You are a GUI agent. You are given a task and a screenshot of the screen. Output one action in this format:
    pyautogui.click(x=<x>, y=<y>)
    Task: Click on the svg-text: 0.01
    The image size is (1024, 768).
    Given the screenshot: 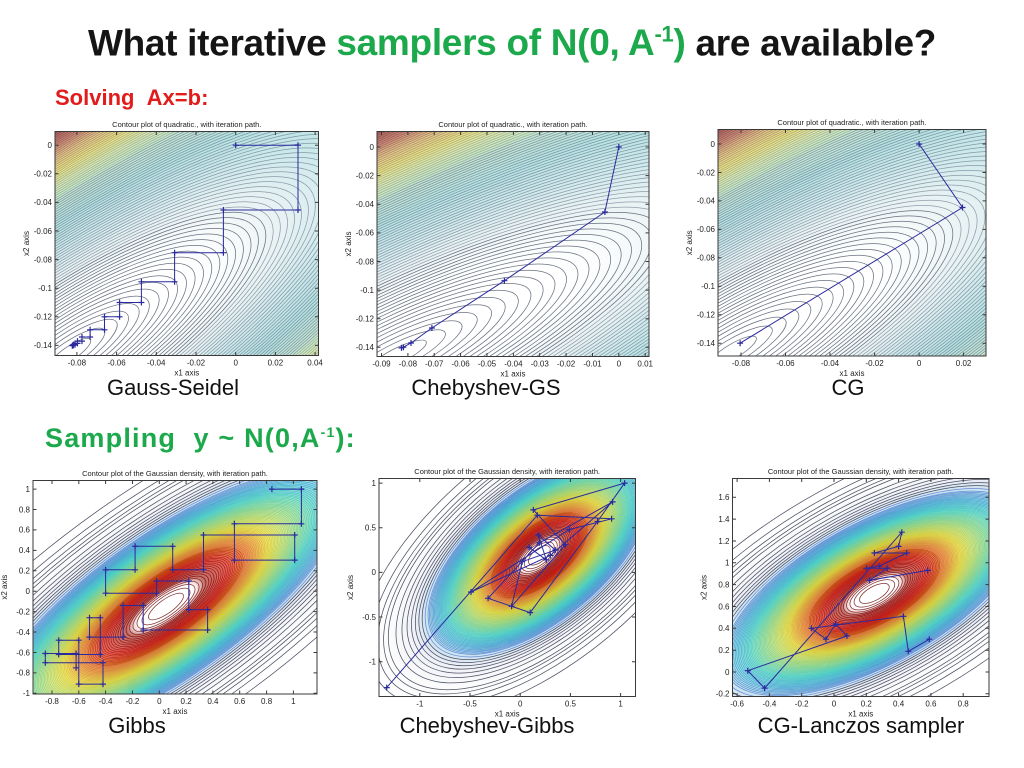 What is the action you would take?
    pyautogui.click(x=645, y=364)
    